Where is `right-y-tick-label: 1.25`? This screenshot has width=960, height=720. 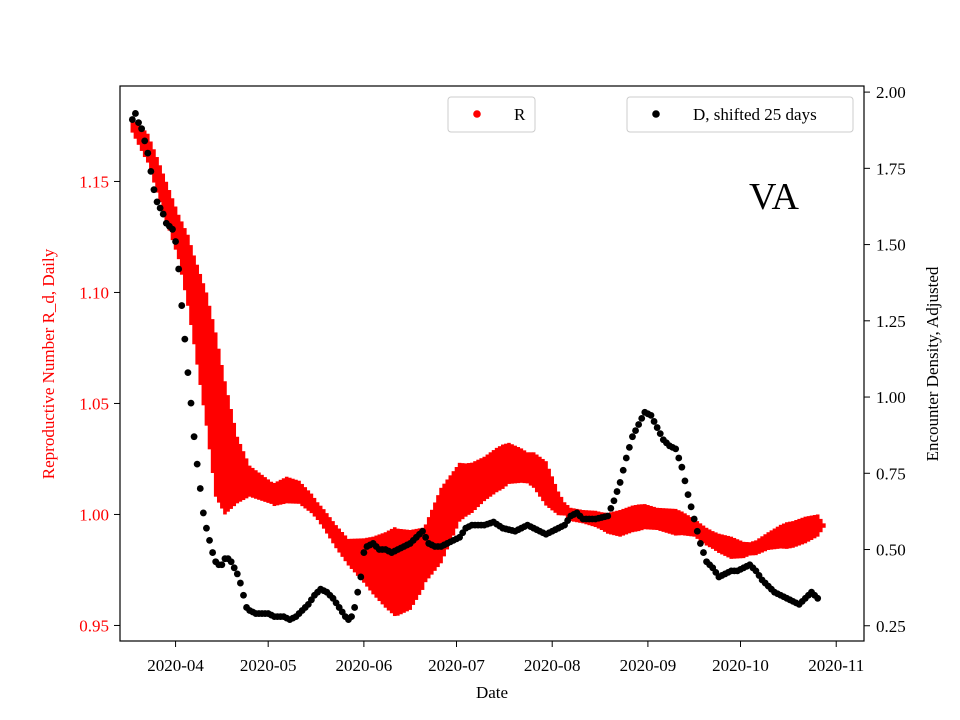
right-y-tick-label: 1.25 is located at coordinates (891, 321).